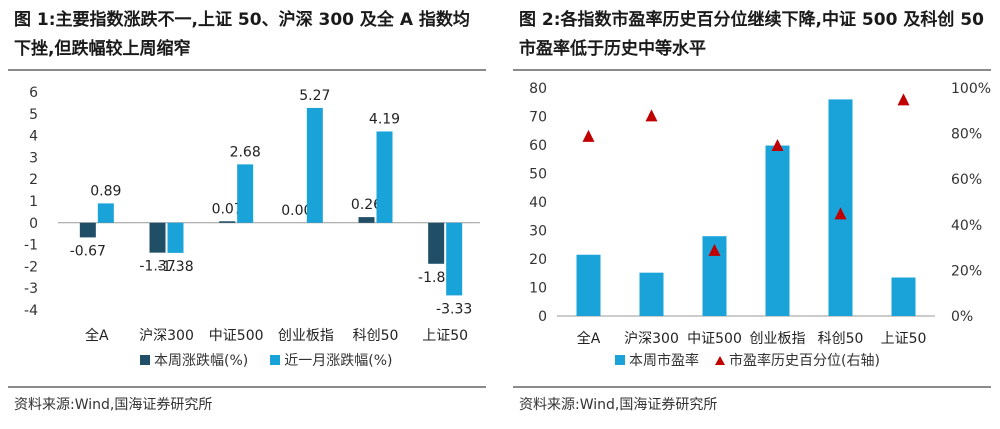 This screenshot has height=429, width=1000. What do you see at coordinates (175, 267) in the screenshot?
I see `bar-data-label: -1.38` at bounding box center [175, 267].